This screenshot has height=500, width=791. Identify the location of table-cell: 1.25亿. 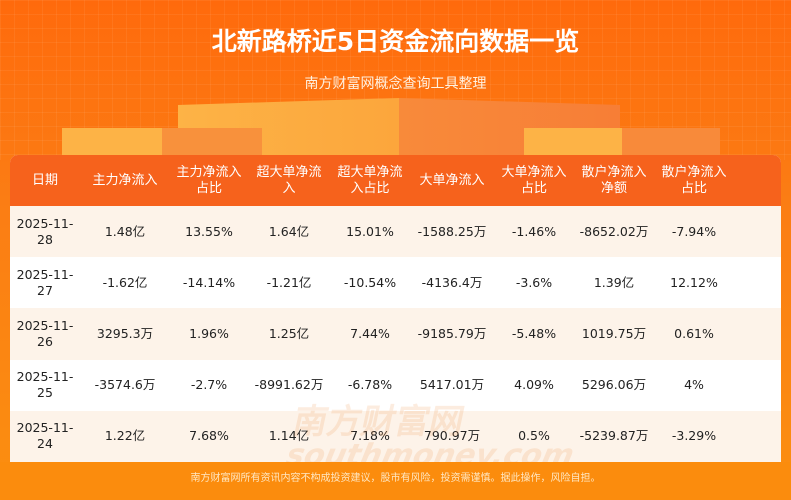
(289, 333).